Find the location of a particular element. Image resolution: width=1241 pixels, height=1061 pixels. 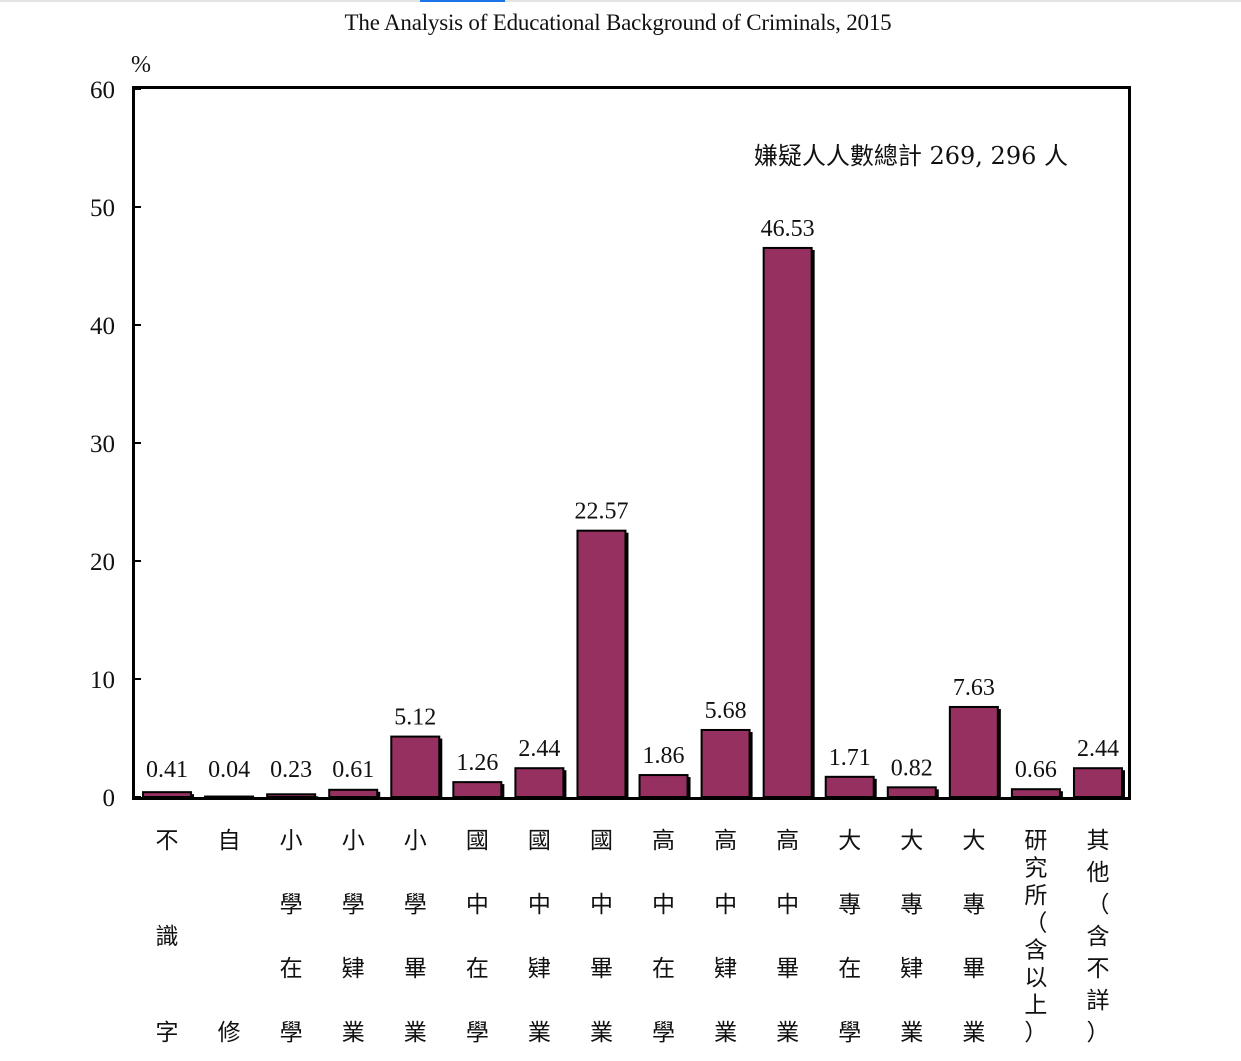

y-tick-label: 60 is located at coordinates (102, 90).